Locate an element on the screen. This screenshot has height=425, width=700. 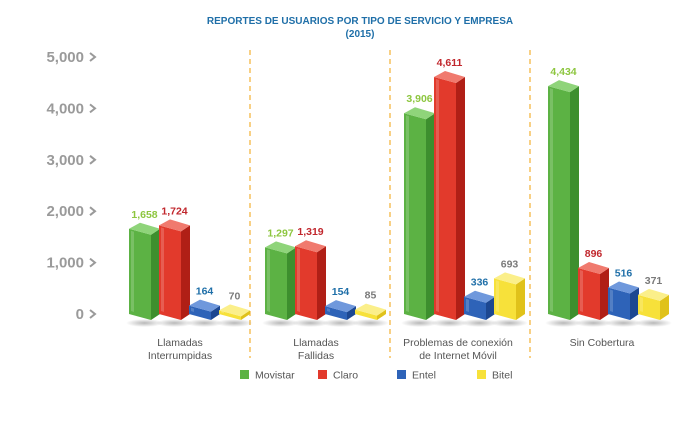
y-tick-label: 0 is located at coordinates (80, 314).